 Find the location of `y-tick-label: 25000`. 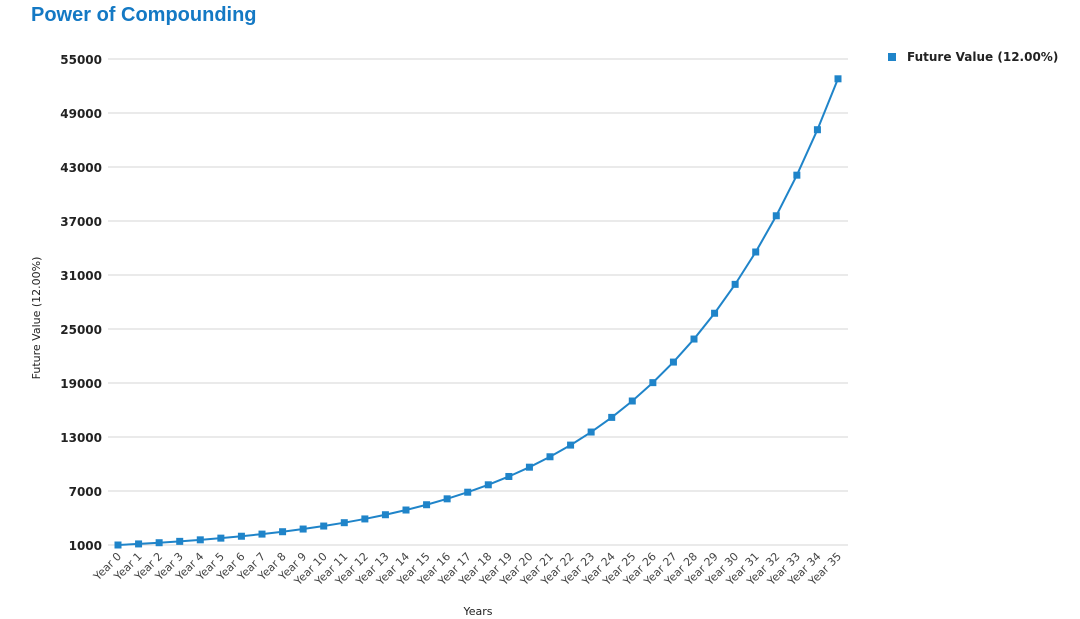

y-tick-label: 25000 is located at coordinates (81, 330).